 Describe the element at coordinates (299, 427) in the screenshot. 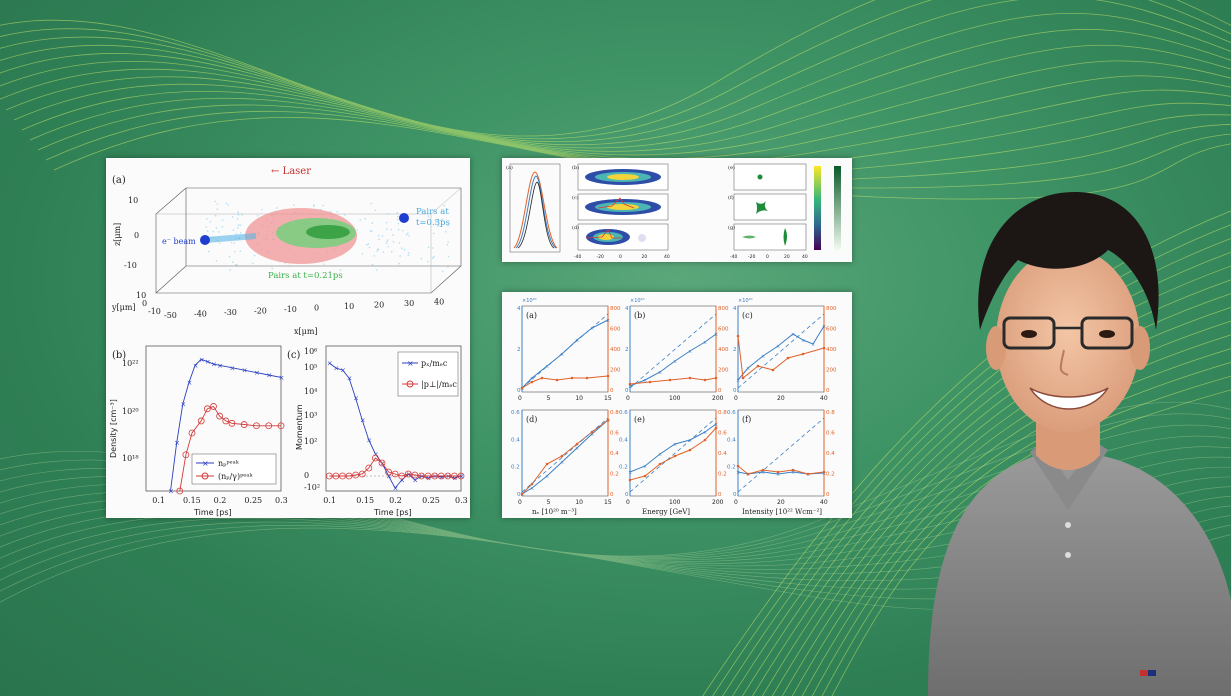

I see `c-ylabel: Momentum` at that location.